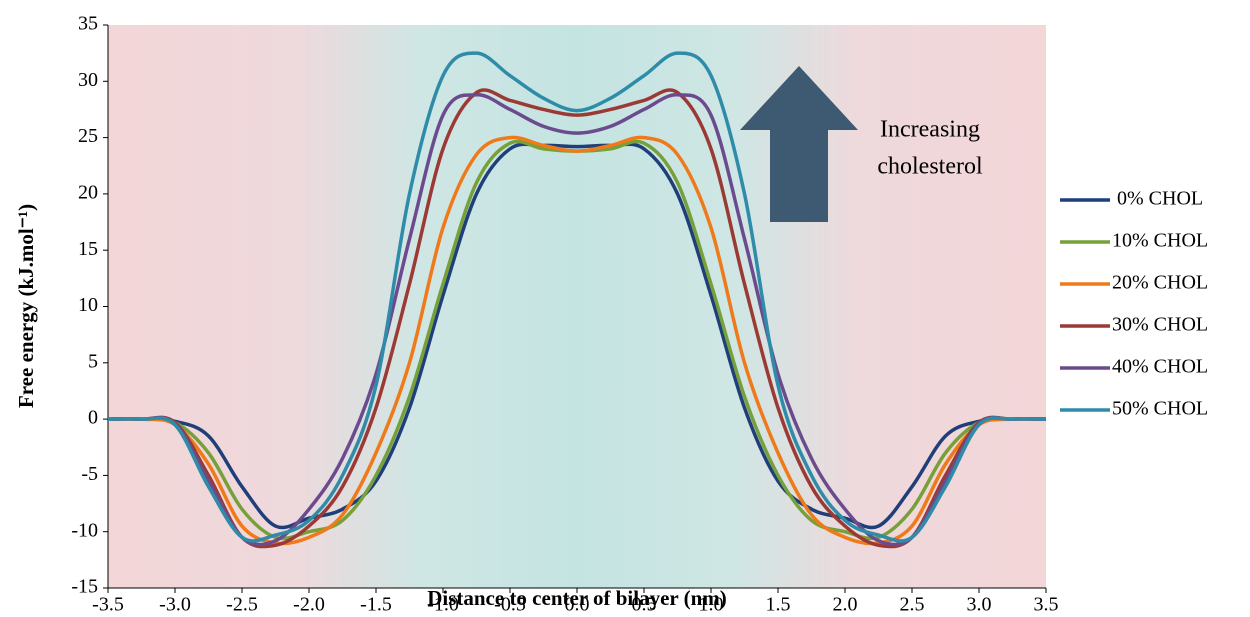  What do you see at coordinates (930, 167) in the screenshot?
I see `annotation: cholesterol` at bounding box center [930, 167].